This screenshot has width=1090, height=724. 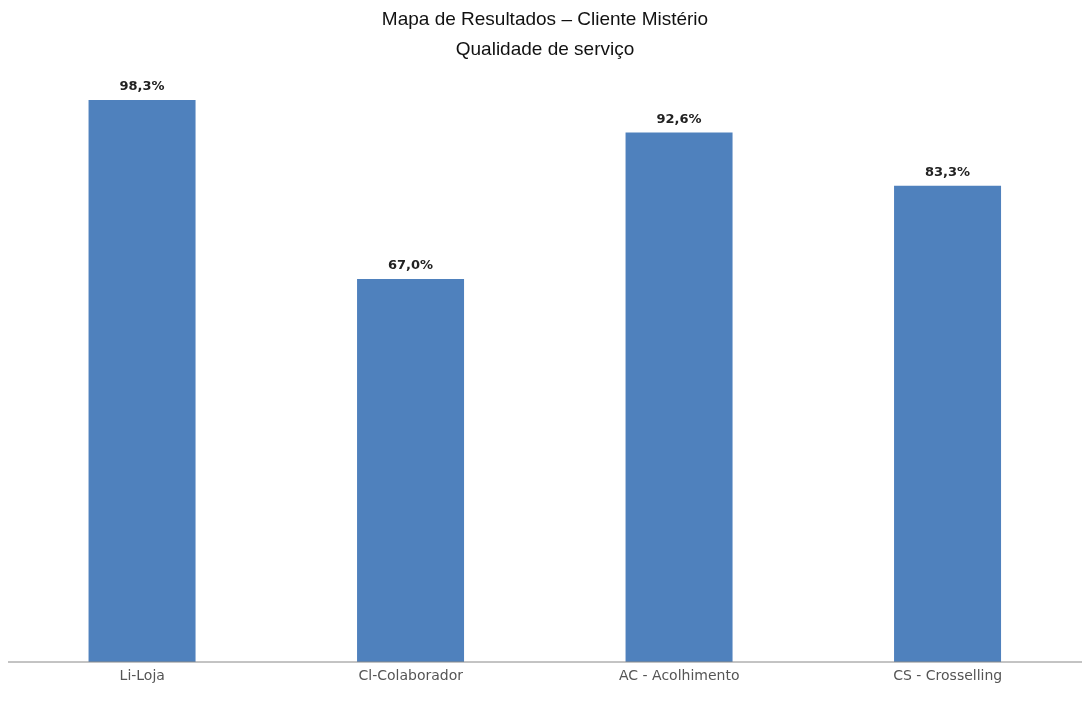 I want to click on chart-subtitle: Qualidade de serviço, so click(x=545, y=49).